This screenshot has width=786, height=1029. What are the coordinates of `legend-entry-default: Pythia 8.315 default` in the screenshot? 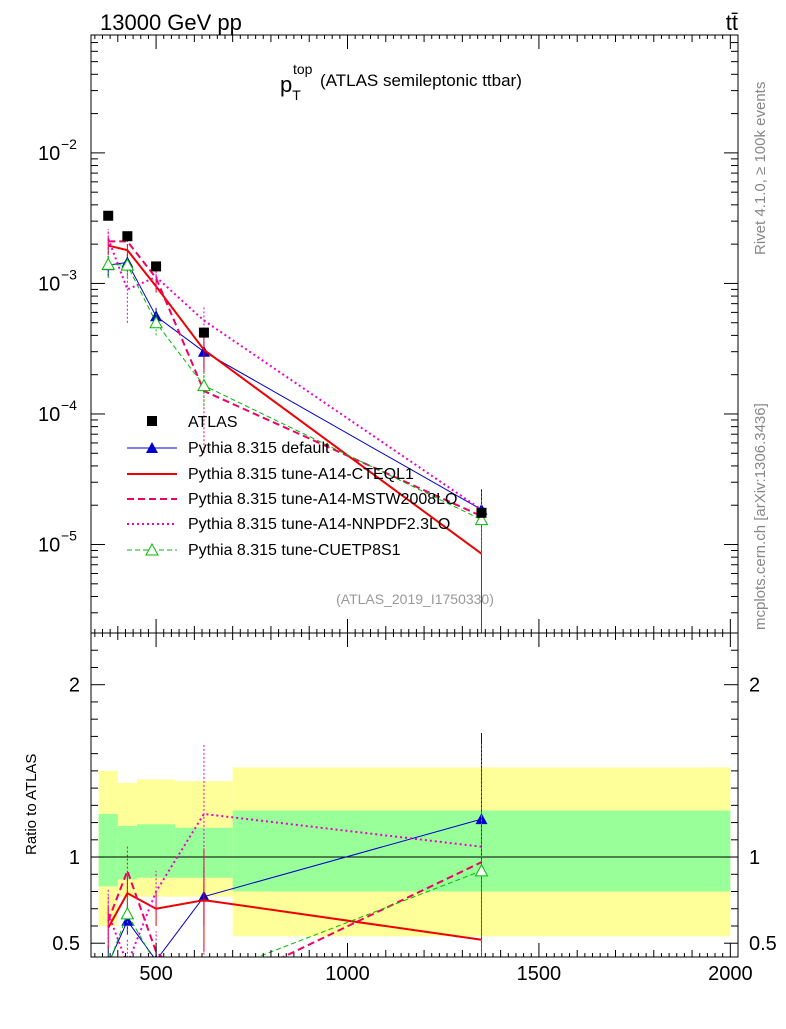 It's located at (228, 448).